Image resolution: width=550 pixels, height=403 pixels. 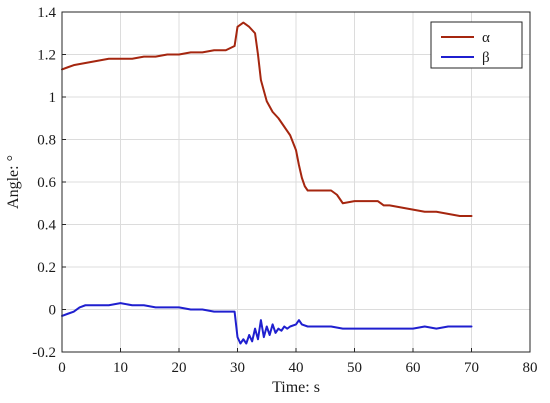 I want to click on x-tick-label: 80, so click(x=530, y=368).